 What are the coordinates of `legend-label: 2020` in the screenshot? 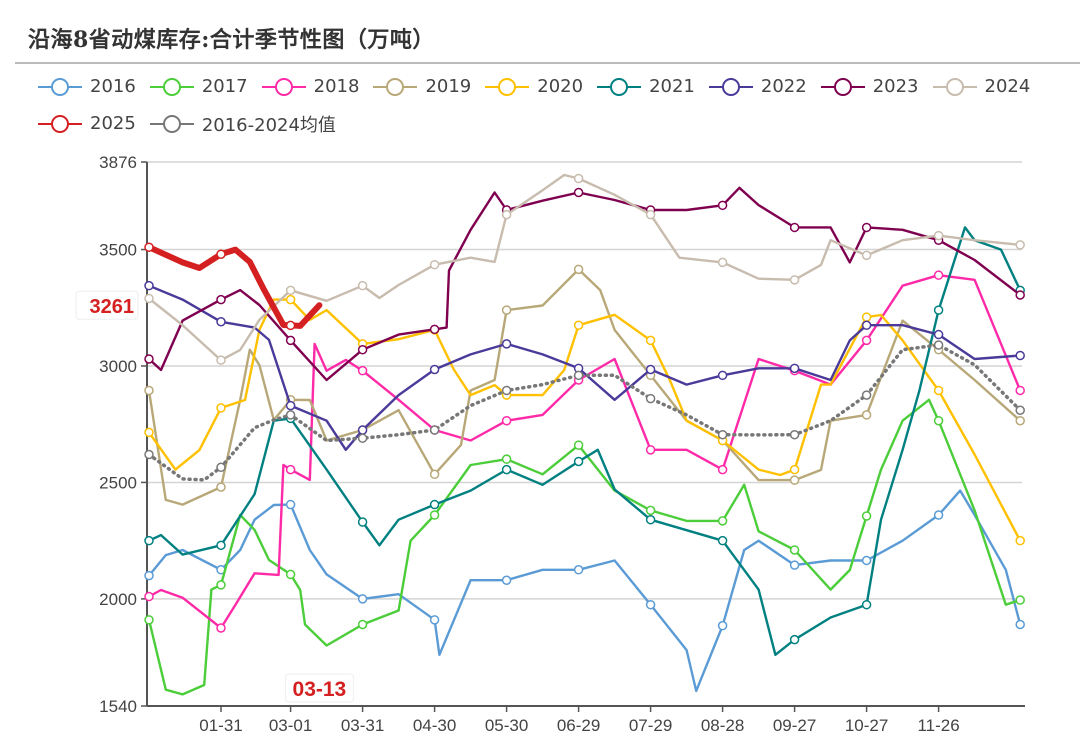 It's located at (560, 86).